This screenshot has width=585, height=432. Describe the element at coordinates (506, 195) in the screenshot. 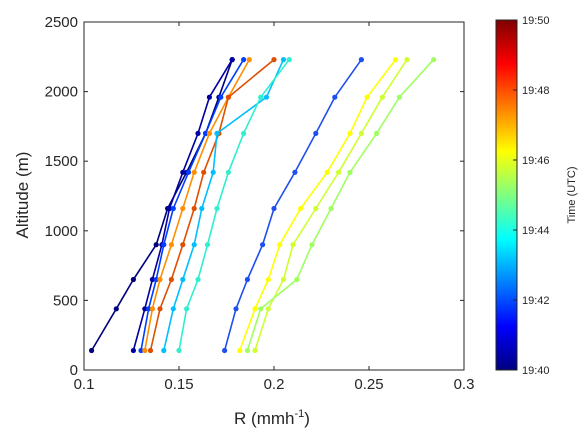

I see `colorbar-gradient` at that location.